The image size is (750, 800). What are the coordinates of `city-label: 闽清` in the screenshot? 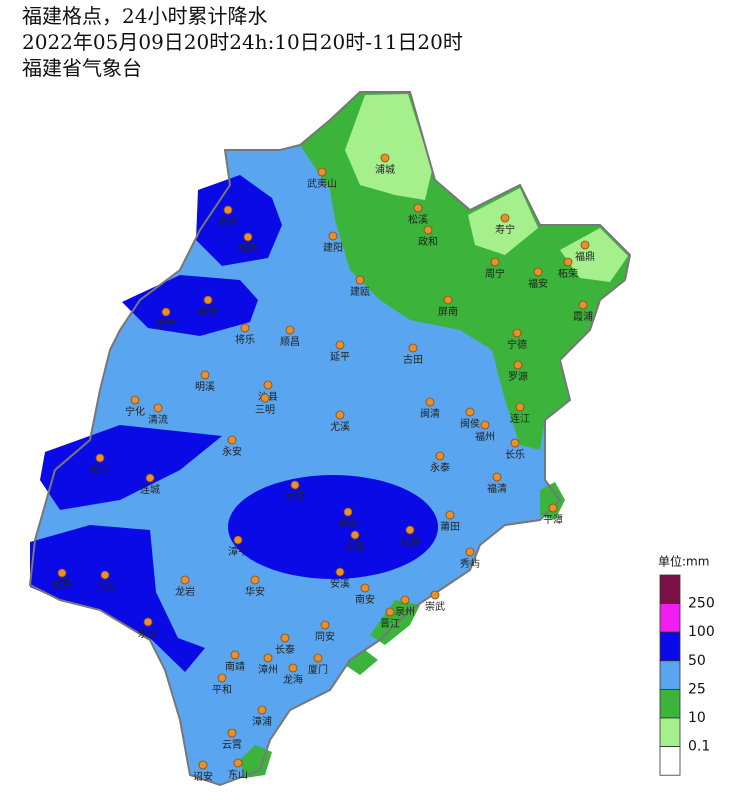 It's located at (430, 413).